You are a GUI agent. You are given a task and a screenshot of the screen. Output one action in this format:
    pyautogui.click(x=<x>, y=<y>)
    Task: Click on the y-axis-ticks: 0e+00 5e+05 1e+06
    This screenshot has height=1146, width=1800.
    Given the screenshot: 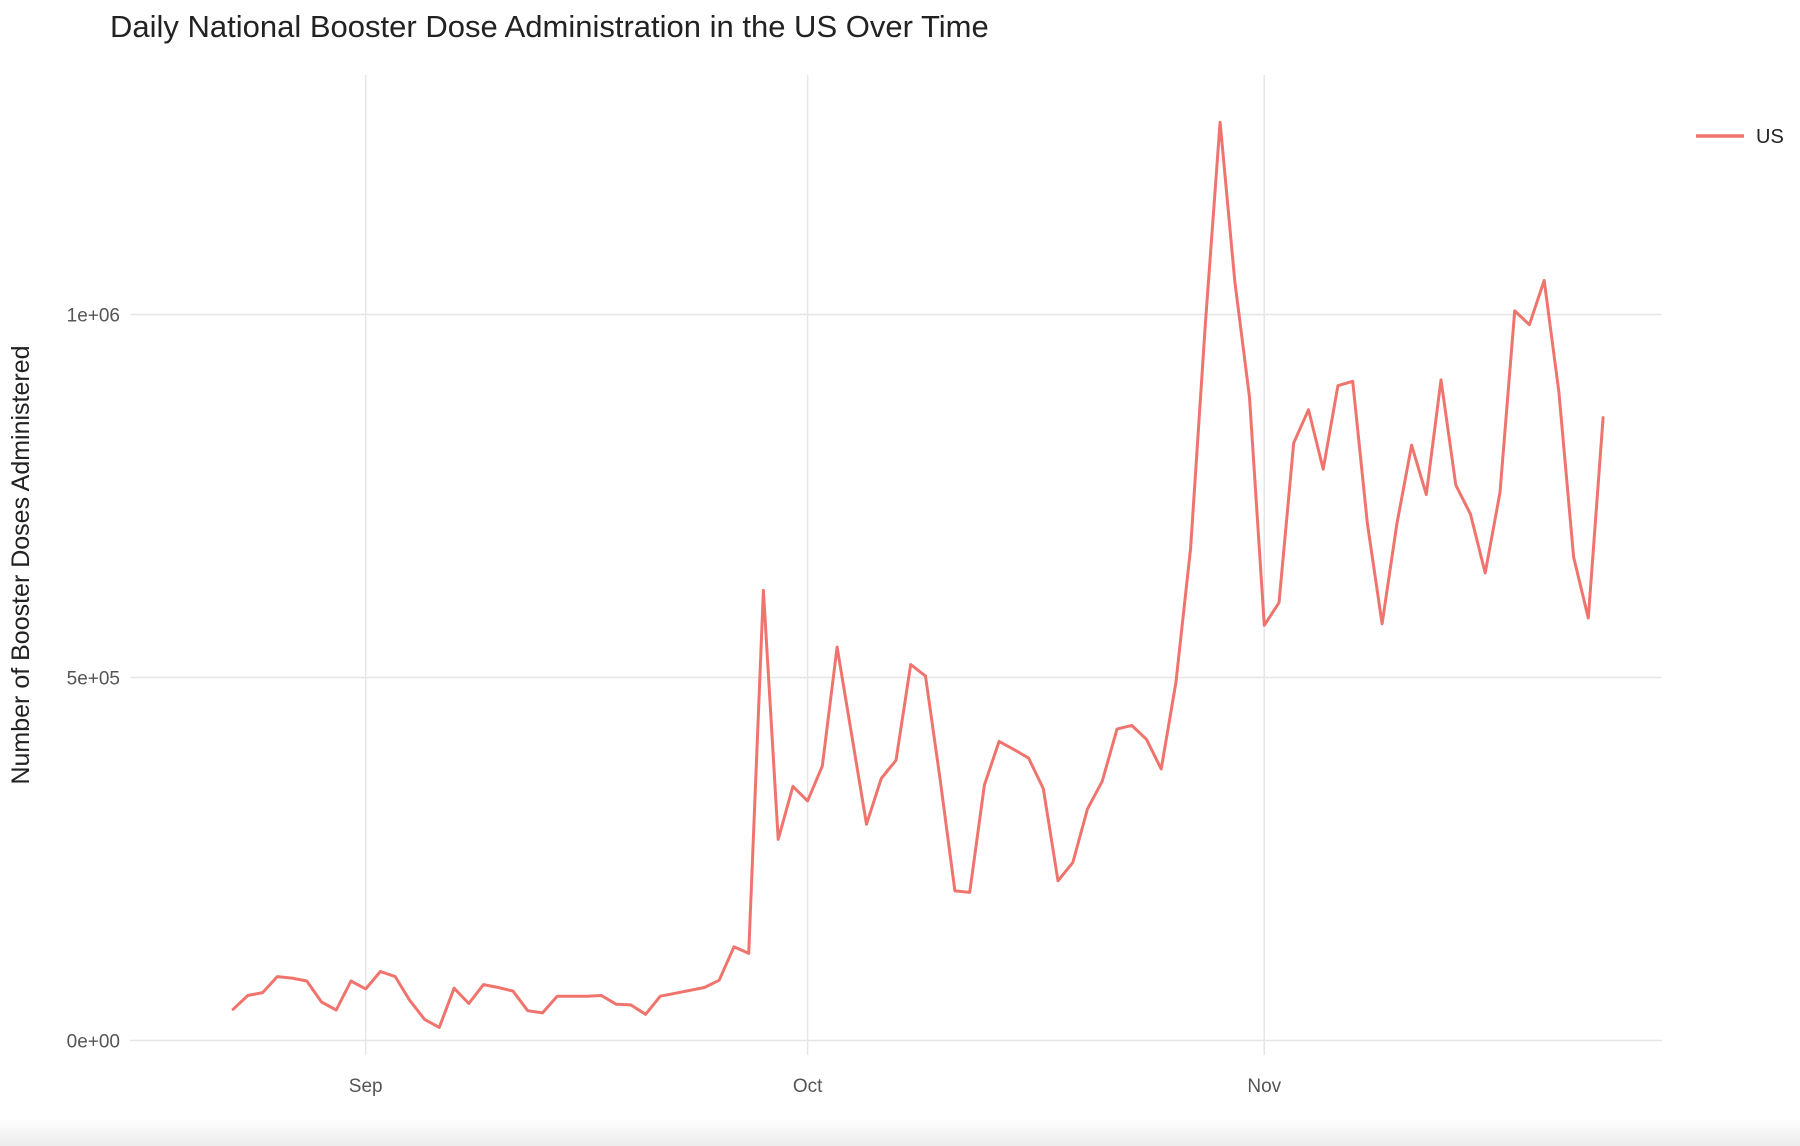 What is the action you would take?
    pyautogui.click(x=93, y=679)
    